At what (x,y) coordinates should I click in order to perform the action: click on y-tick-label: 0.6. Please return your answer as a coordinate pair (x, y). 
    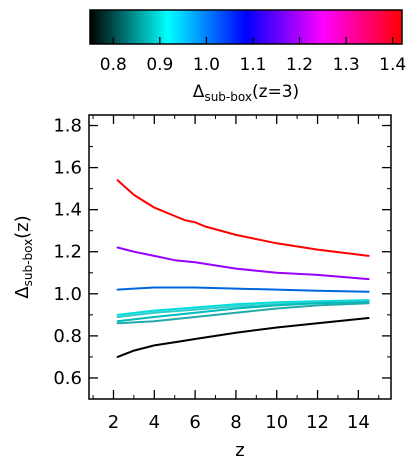
    Looking at the image, I should click on (67, 378).